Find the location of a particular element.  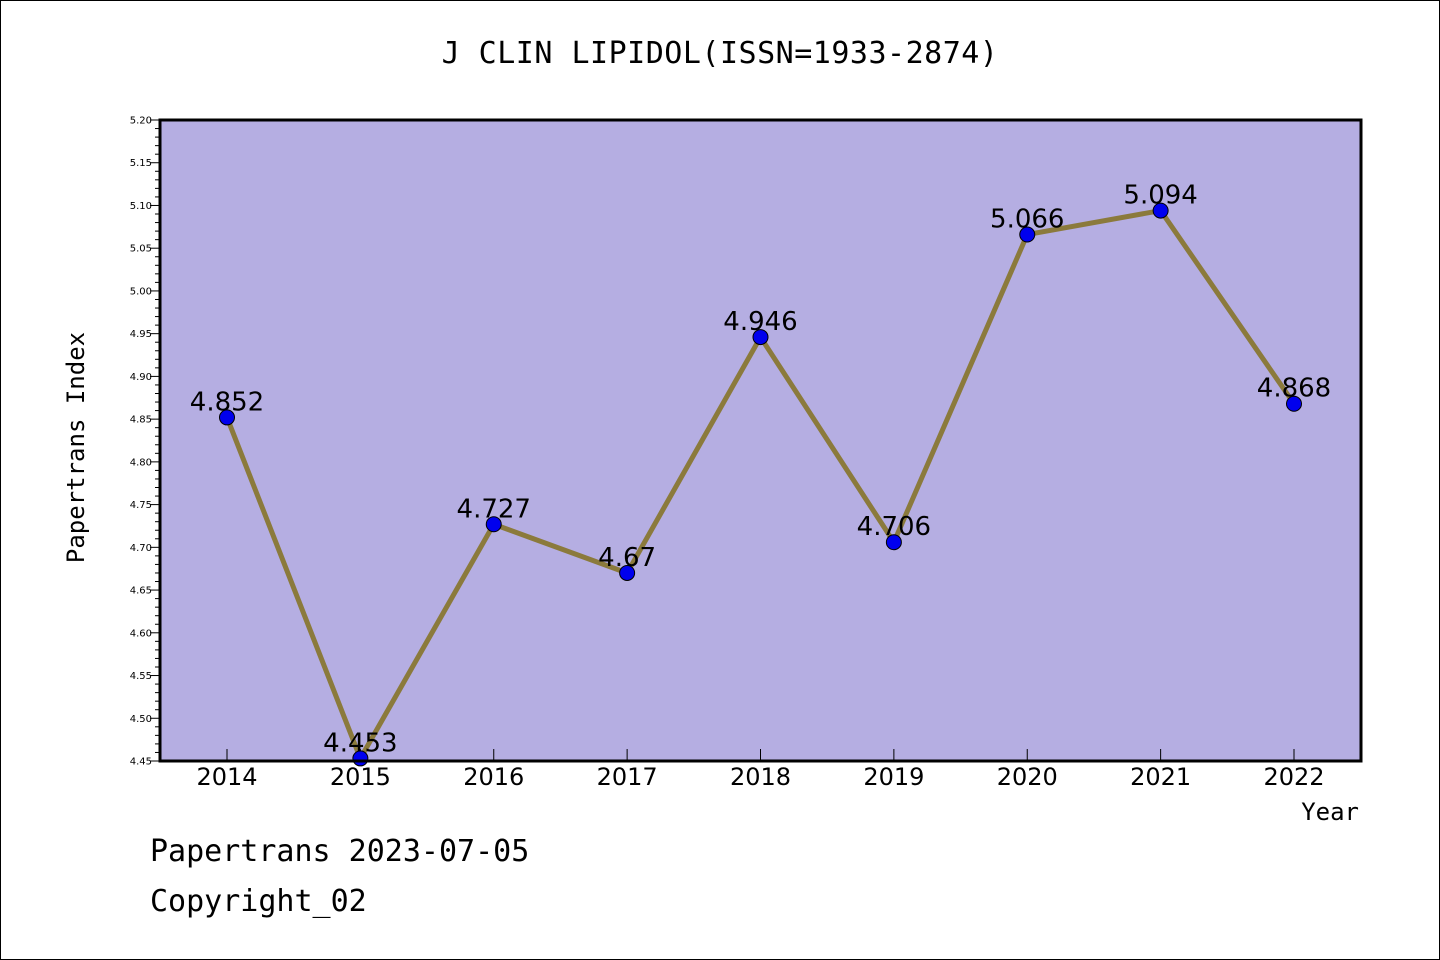

data-label: 5.066 is located at coordinates (1027, 220).